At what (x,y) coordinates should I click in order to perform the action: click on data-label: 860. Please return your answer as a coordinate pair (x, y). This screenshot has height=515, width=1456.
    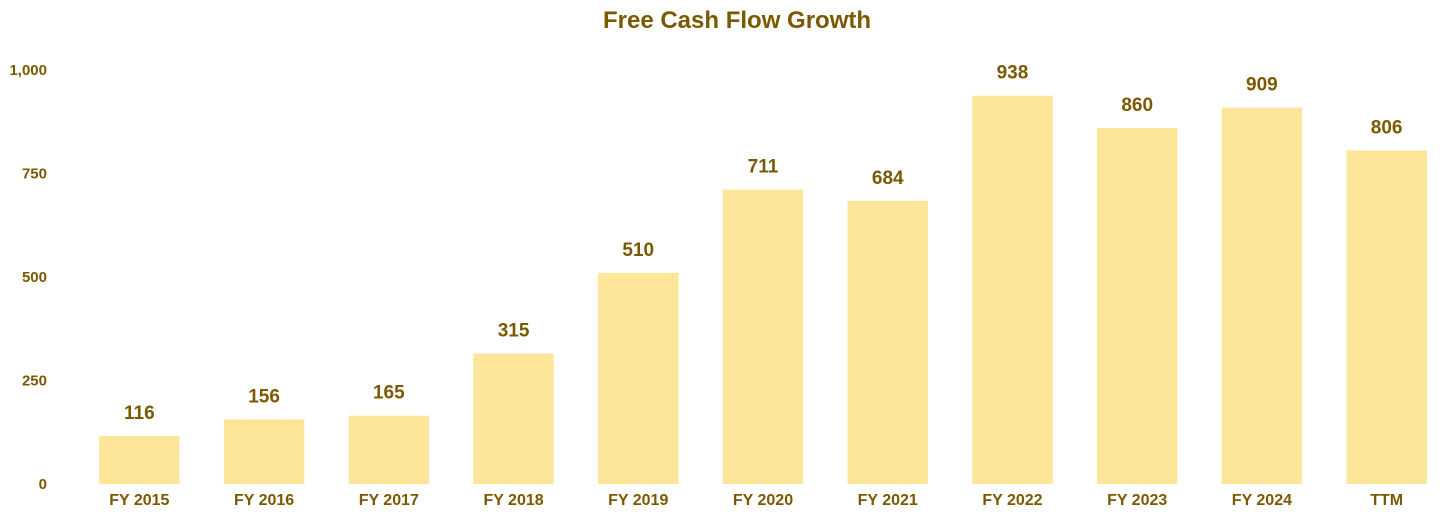
    Looking at the image, I should click on (1137, 105).